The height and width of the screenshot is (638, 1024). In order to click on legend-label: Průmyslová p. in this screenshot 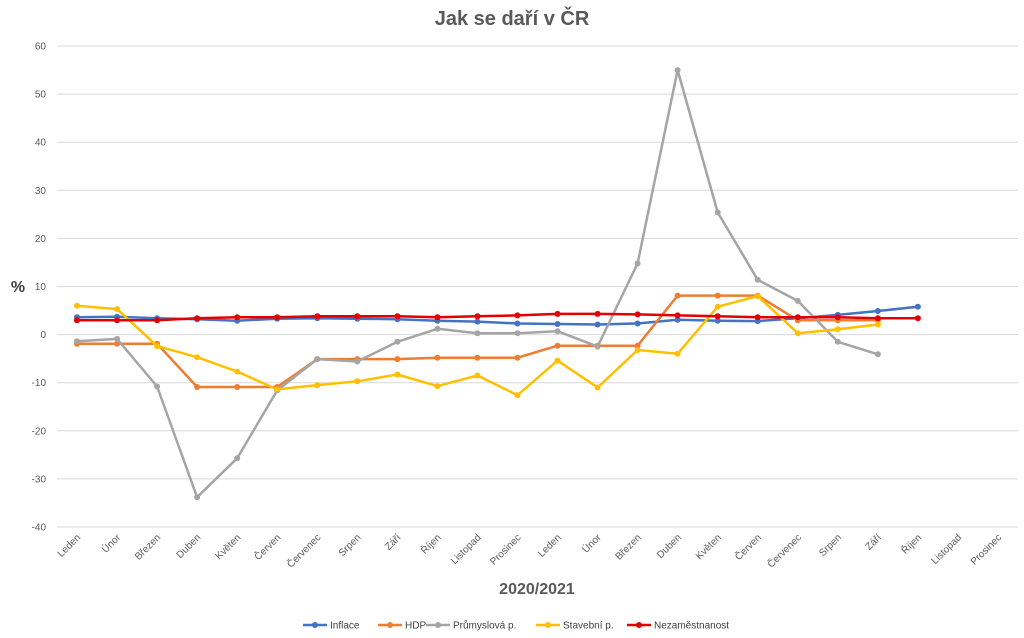, I will do `click(484, 626)`.